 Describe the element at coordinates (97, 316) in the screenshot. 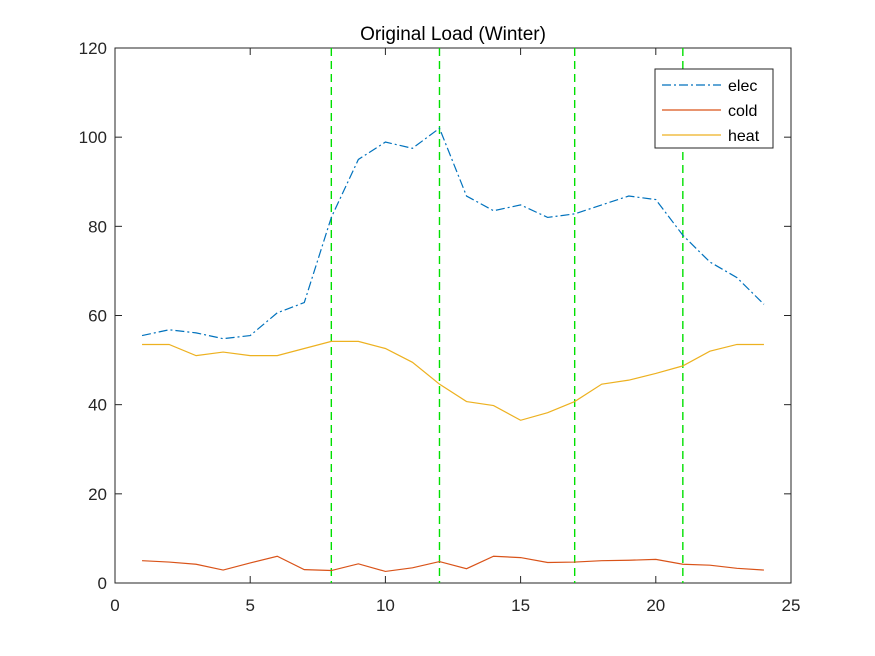

I see `y-tick-label: 60` at that location.